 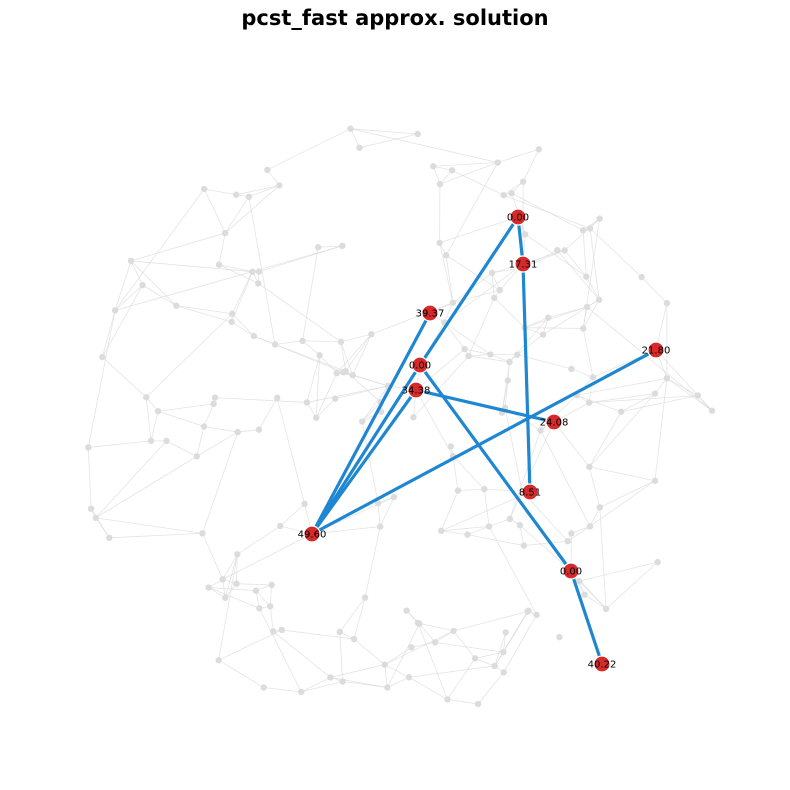 What do you see at coordinates (656, 350) in the screenshot?
I see `solution-node-e` at bounding box center [656, 350].